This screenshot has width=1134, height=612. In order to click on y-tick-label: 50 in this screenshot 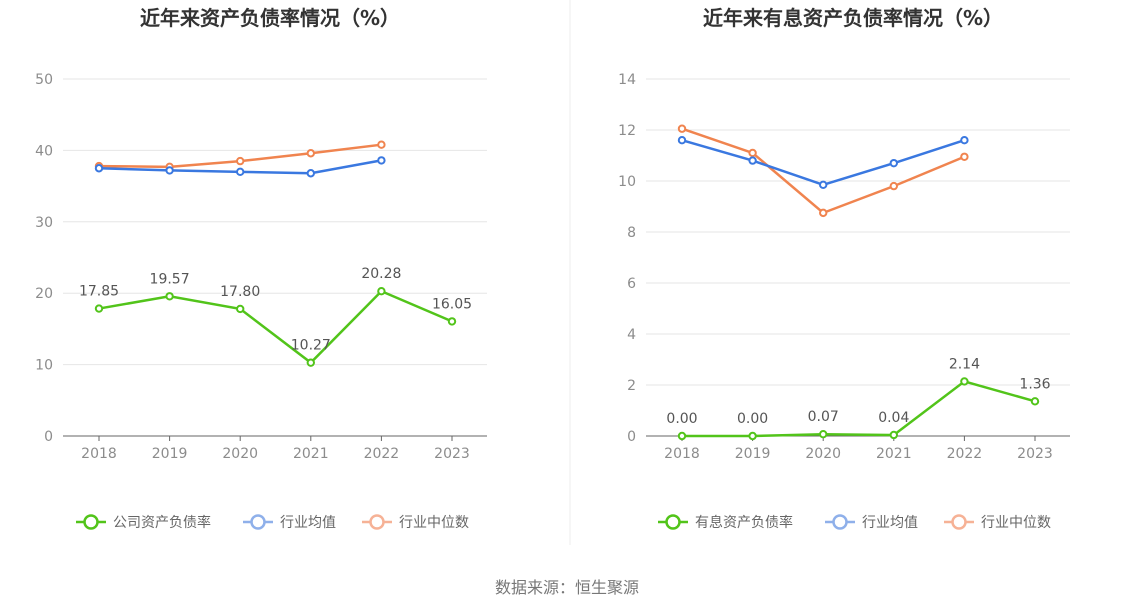, I will do `click(44, 80)`.